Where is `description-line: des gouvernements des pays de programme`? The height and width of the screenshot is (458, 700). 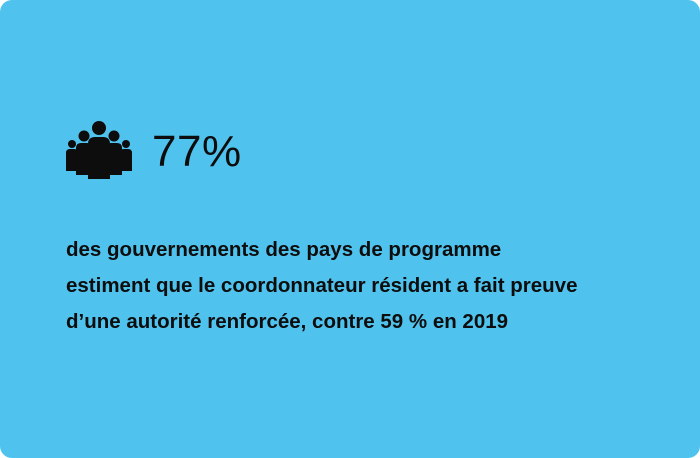 description-line: des gouvernements des pays de programme is located at coordinates (284, 249).